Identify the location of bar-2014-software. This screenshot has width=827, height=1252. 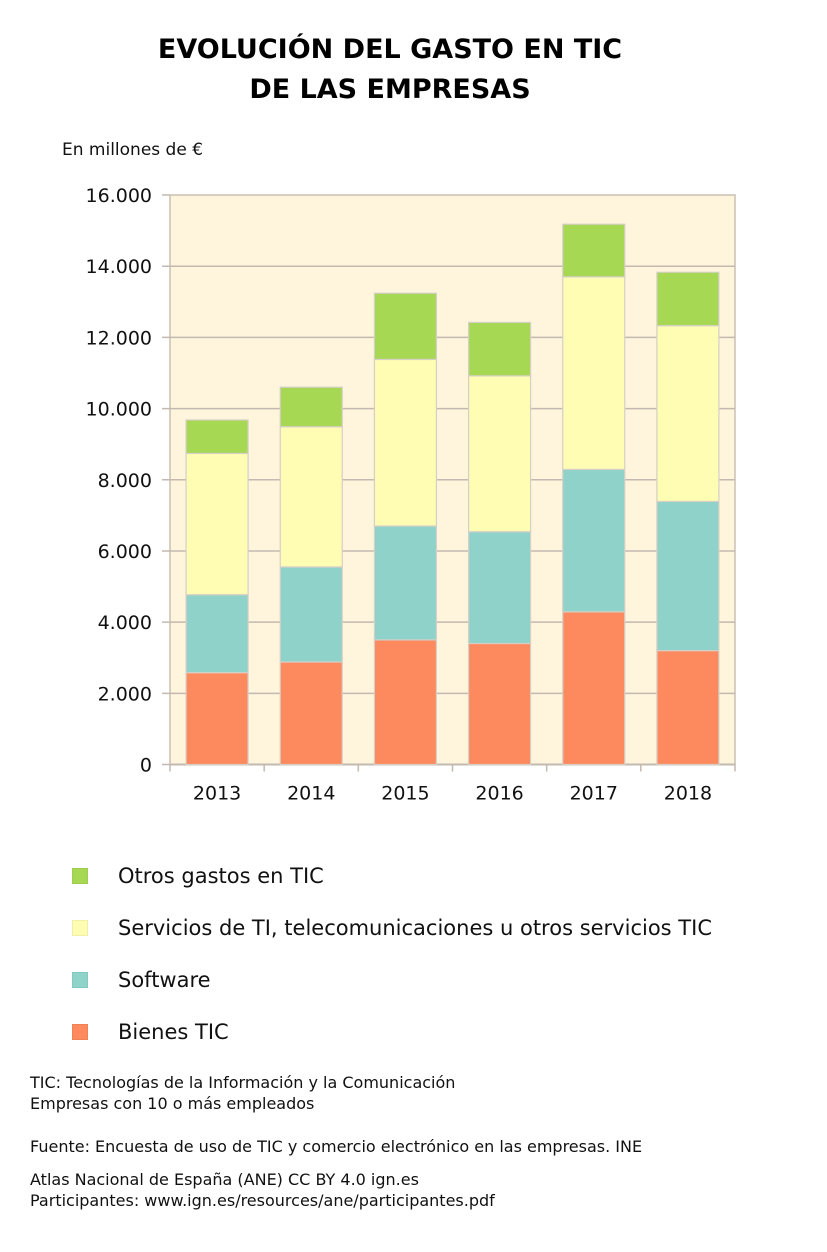
(311, 614).